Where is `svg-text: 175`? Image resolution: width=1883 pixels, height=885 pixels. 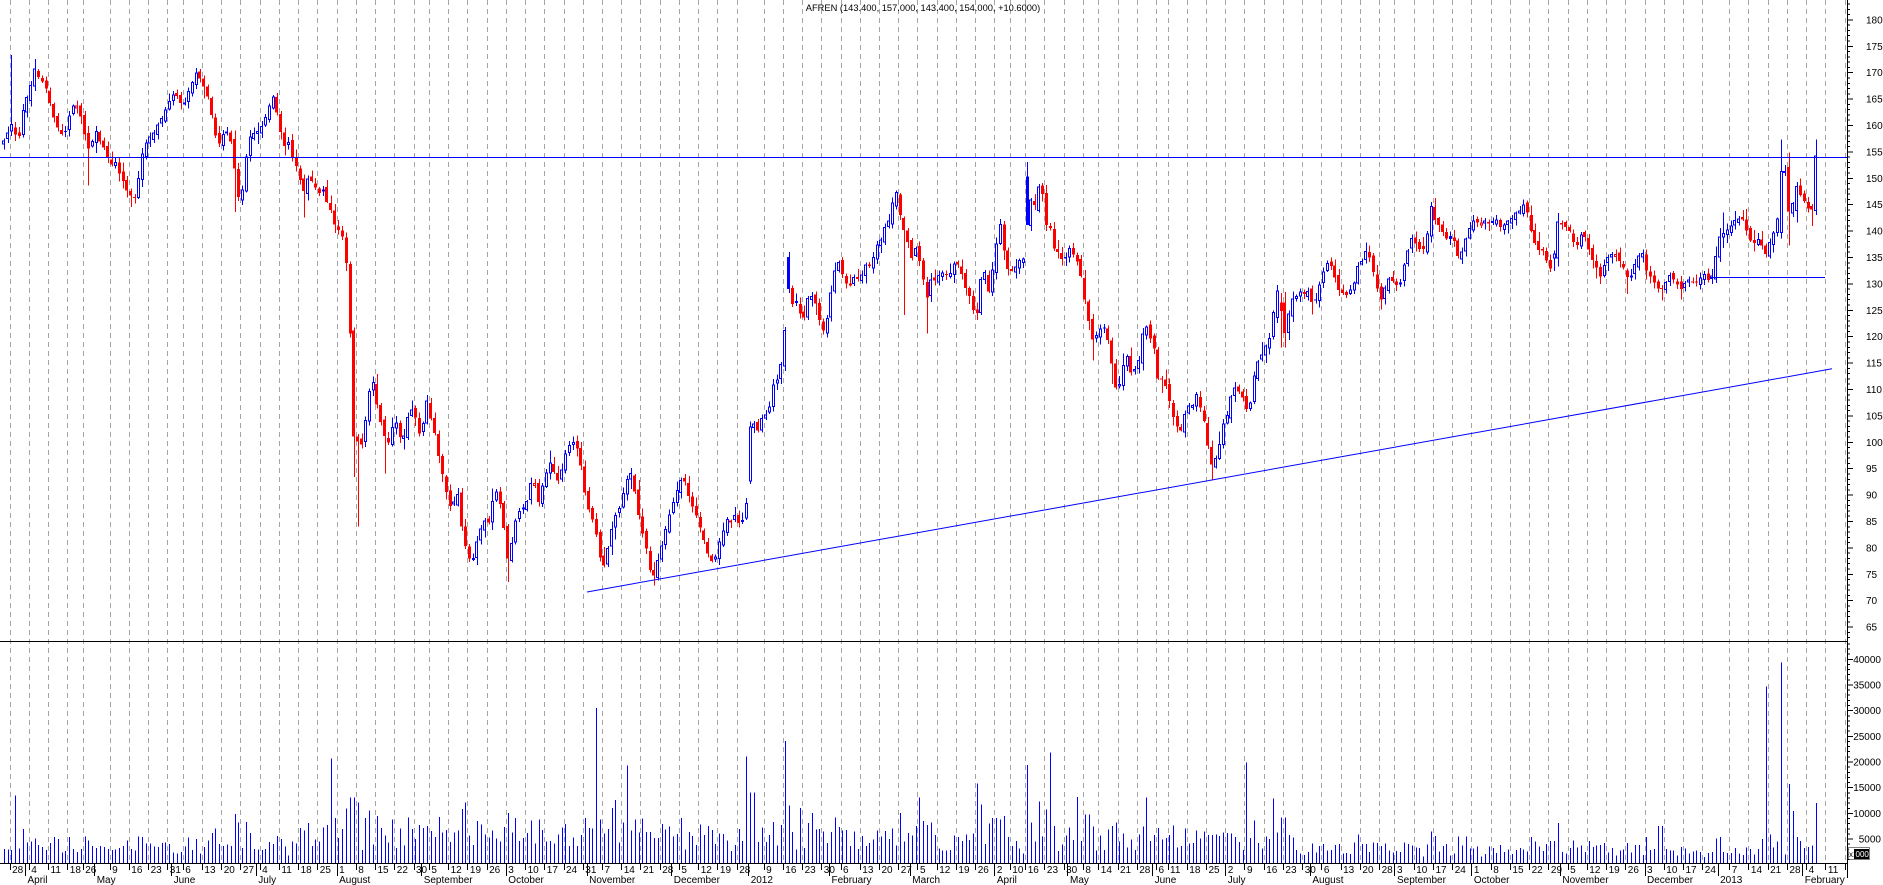
svg-text: 175 is located at coordinates (1874, 47).